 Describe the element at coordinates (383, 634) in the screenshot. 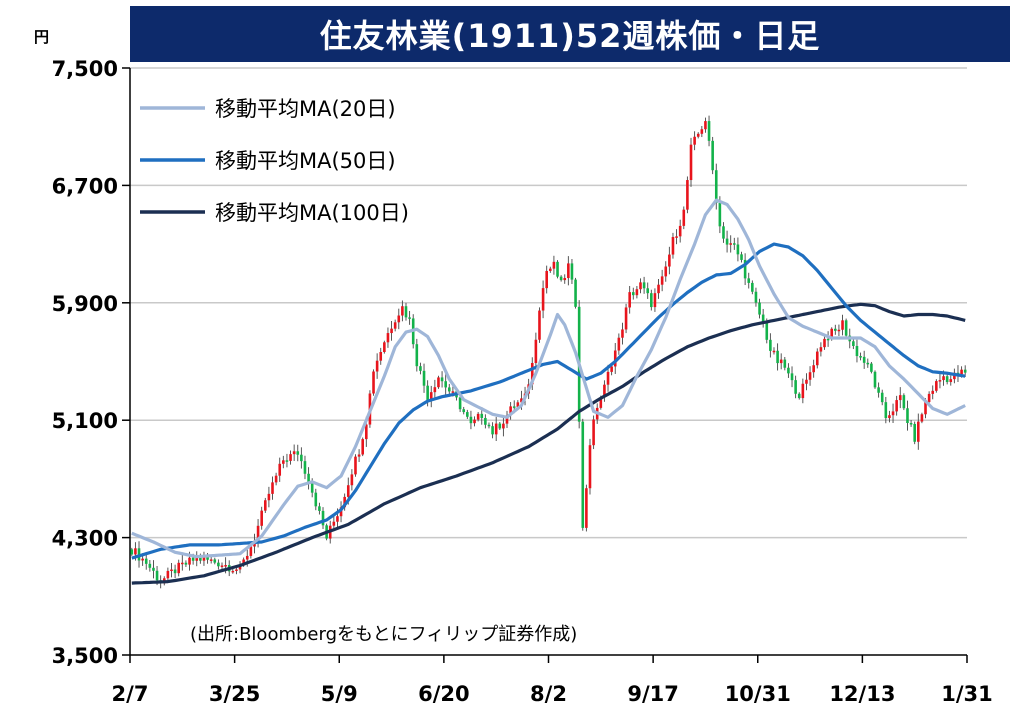

I see `source-note: (出所:Bloombergをもとにフィリップ証券作成)` at that location.